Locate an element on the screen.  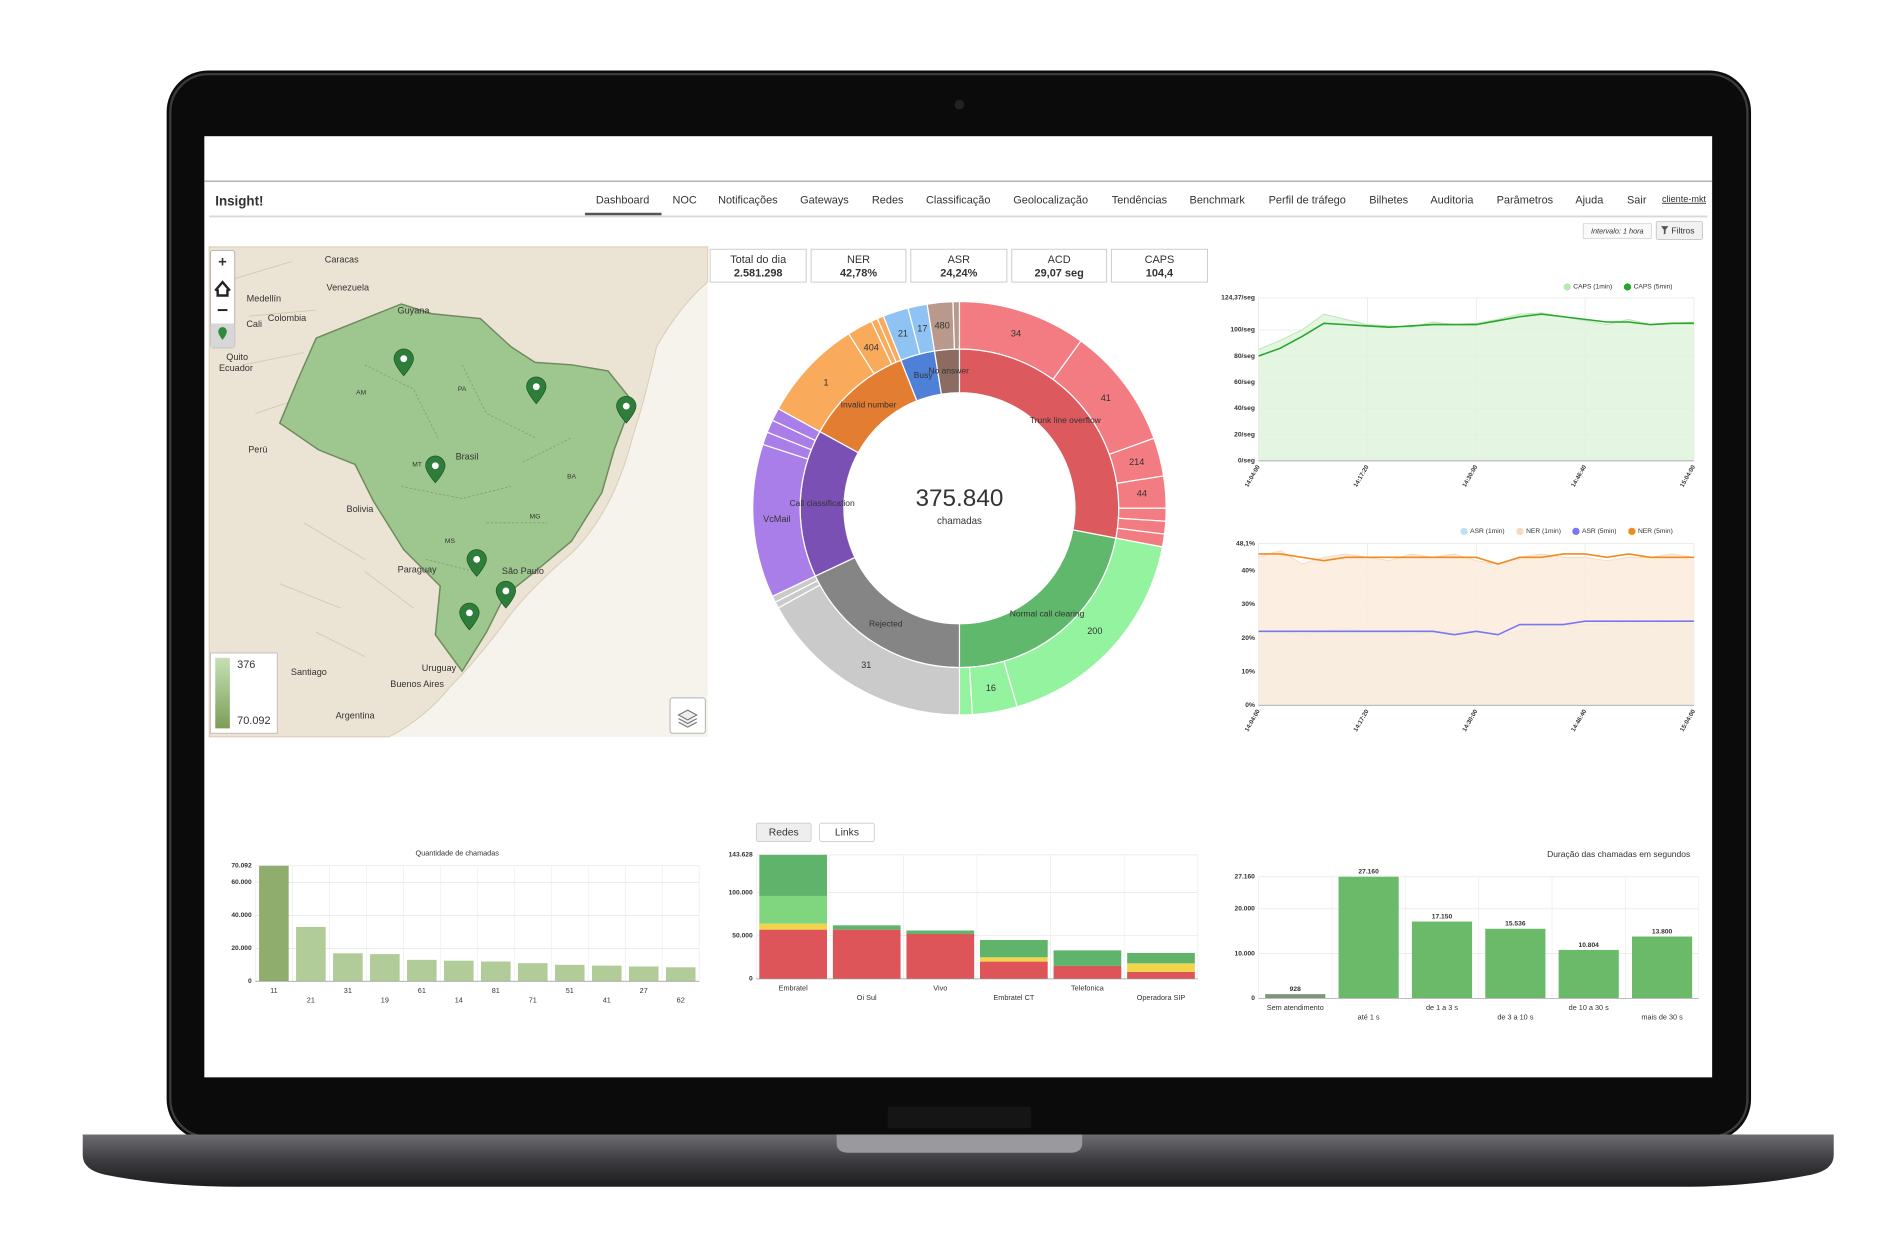
nav-item: Tendências is located at coordinates (1140, 201).